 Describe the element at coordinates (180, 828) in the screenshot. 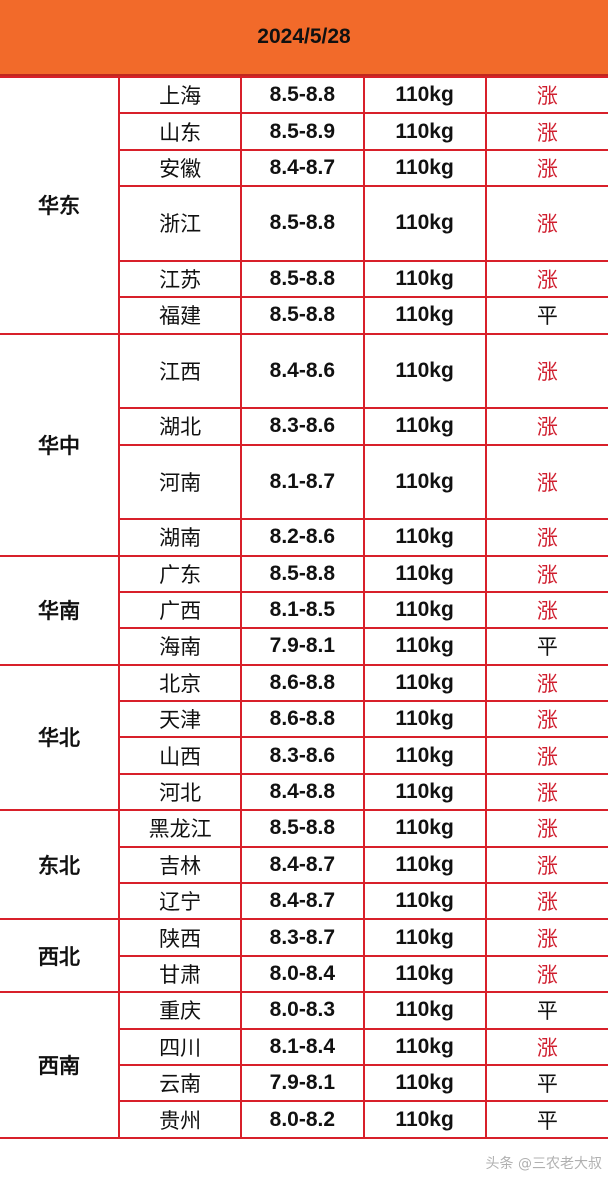

I see `province-cell: 黑龙江` at that location.